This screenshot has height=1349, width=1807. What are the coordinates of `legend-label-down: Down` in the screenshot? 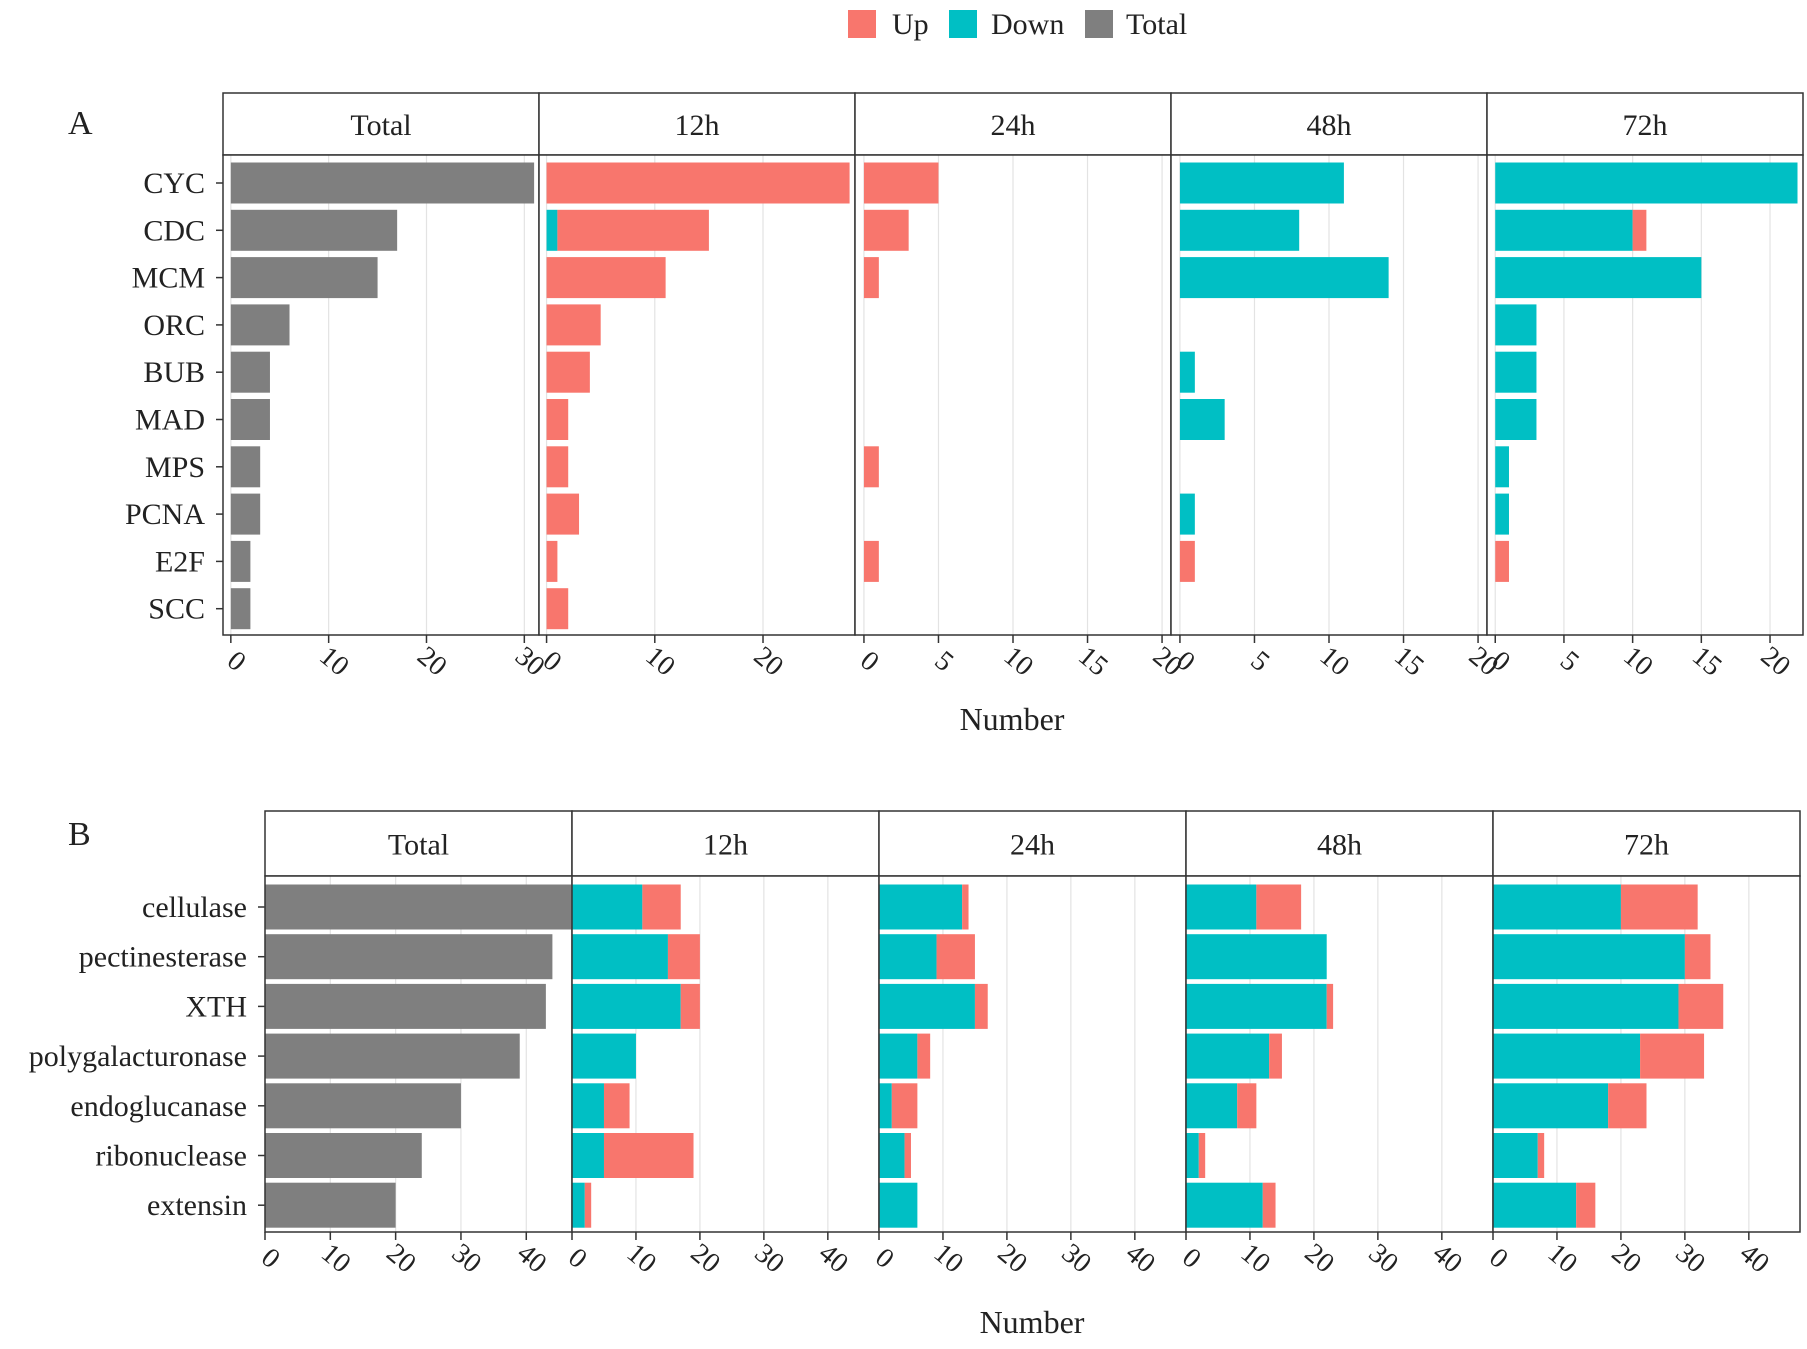 It's located at (1027, 24).